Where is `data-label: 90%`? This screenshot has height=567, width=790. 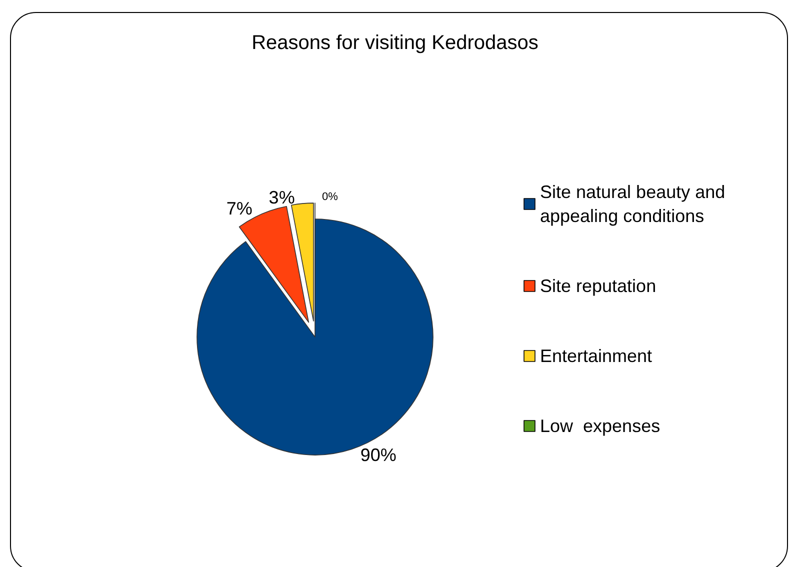
data-label: 90% is located at coordinates (378, 454).